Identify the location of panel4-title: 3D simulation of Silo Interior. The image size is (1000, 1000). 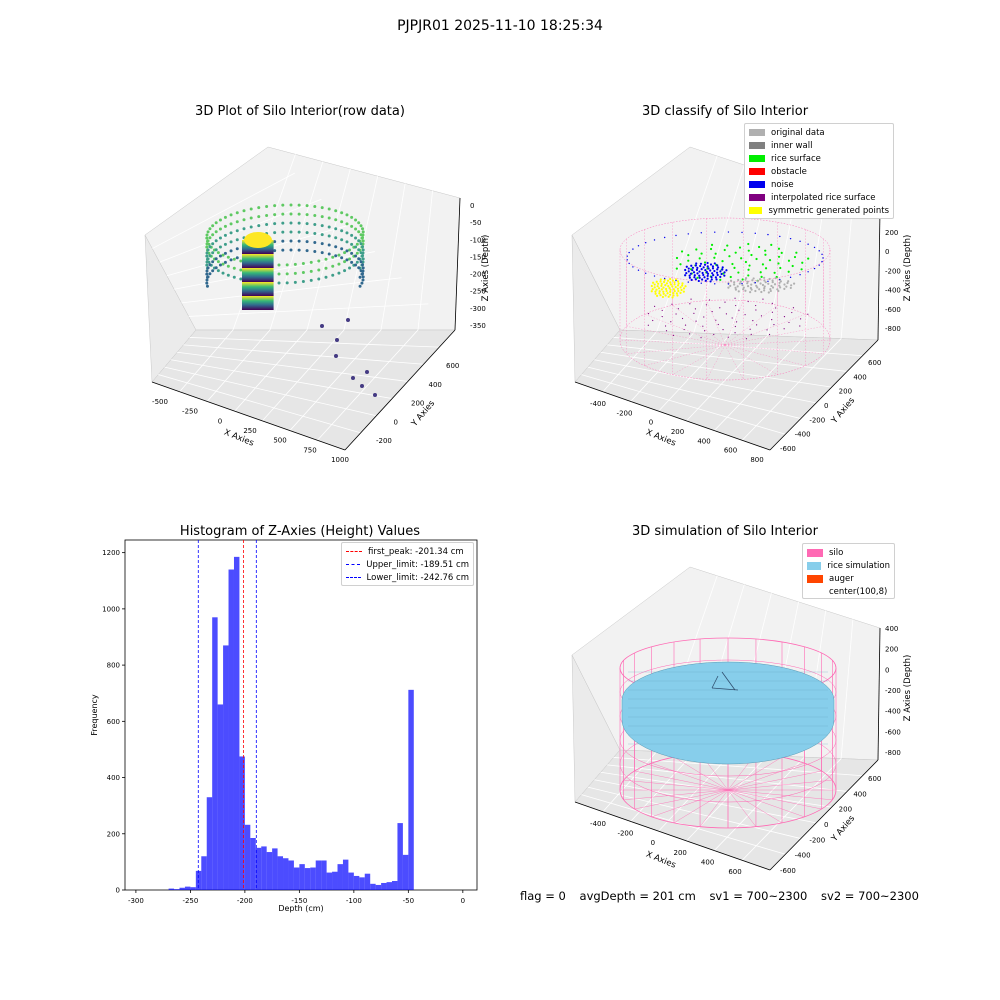
(725, 531).